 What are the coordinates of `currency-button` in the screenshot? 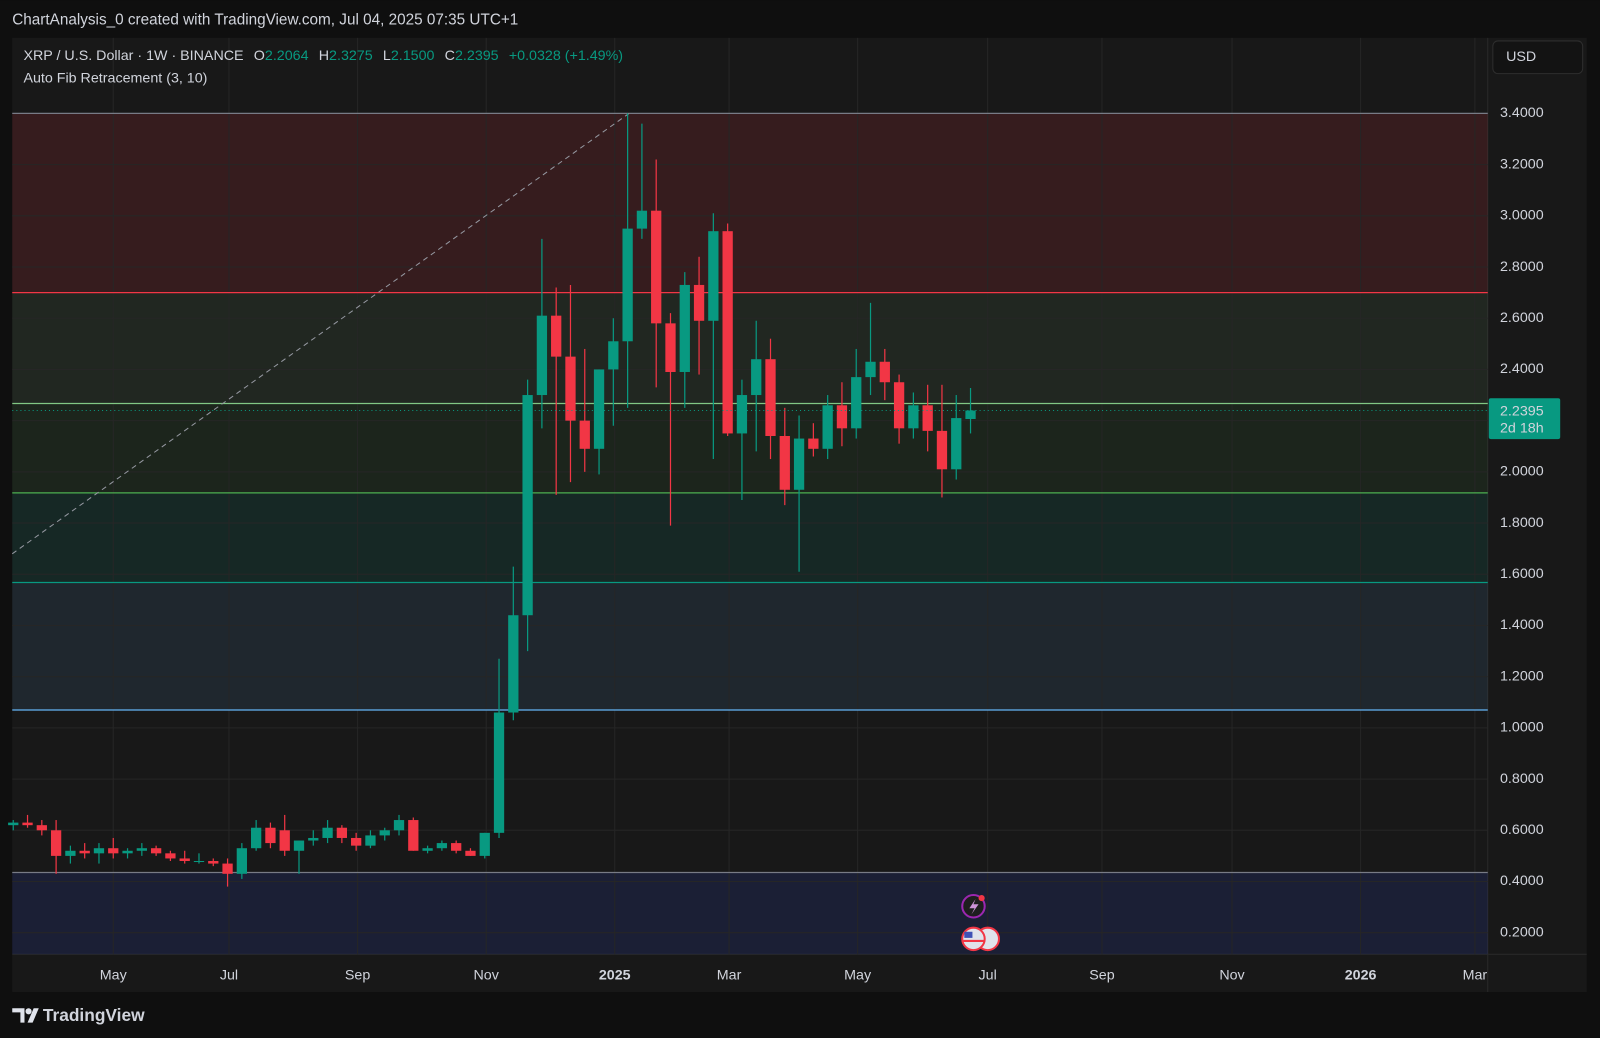 It's located at (1538, 57).